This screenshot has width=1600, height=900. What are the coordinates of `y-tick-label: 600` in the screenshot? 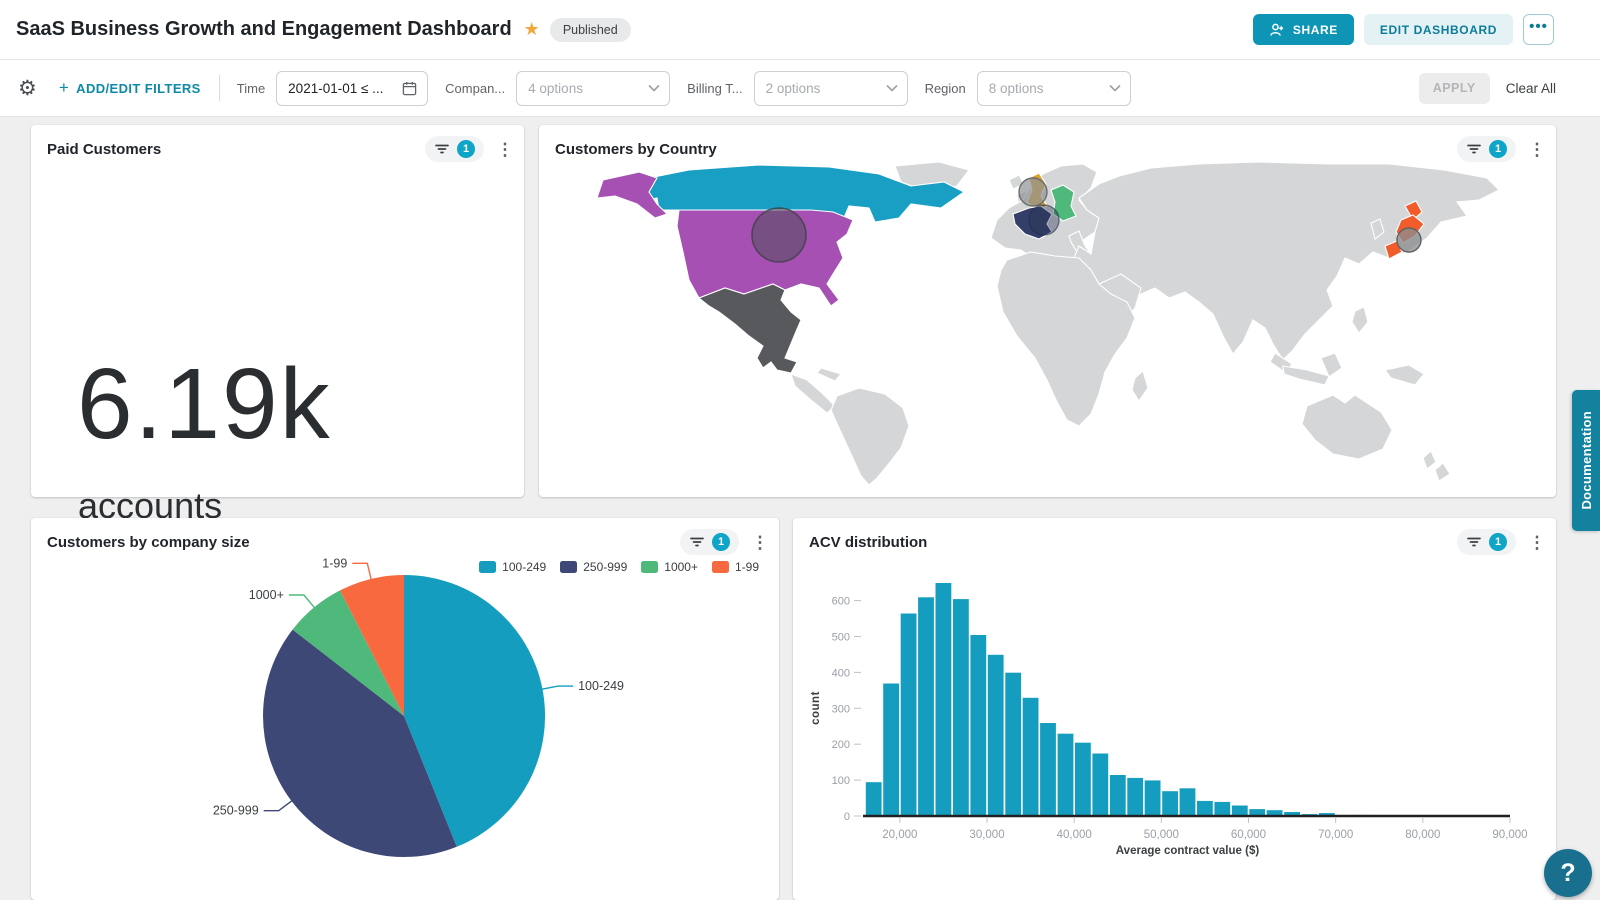 It's located at (841, 602).